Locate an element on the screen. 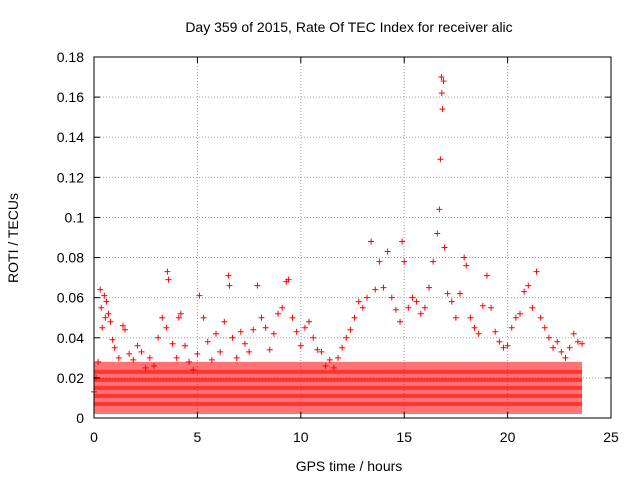 Image resolution: width=640 pixels, height=480 pixels. y-tick-label: 0.04 is located at coordinates (70, 338).